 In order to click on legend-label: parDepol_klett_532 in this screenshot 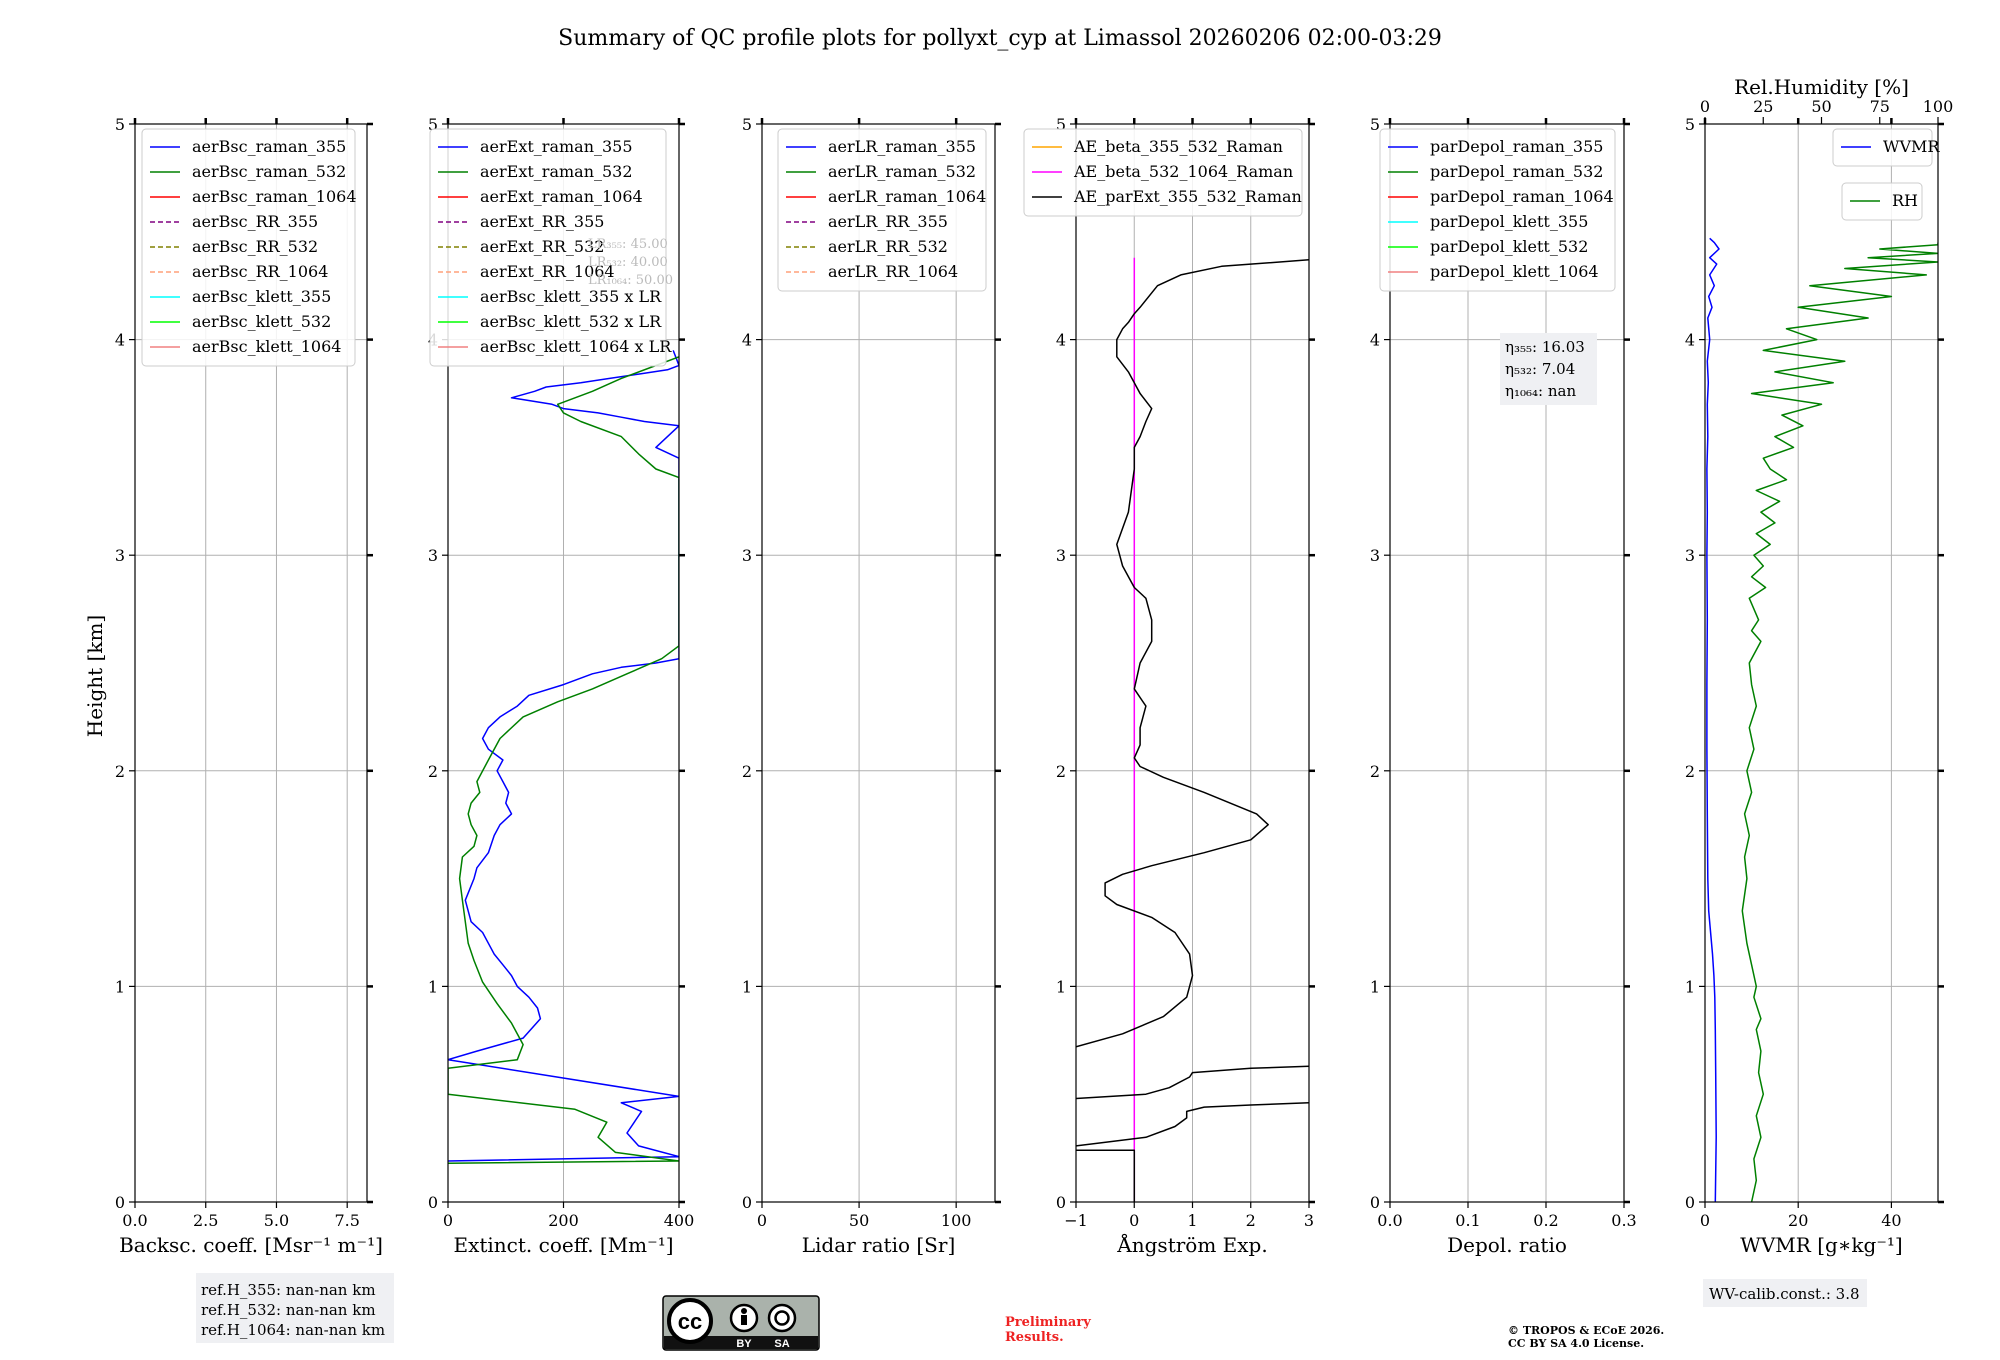, I will do `click(1509, 246)`.